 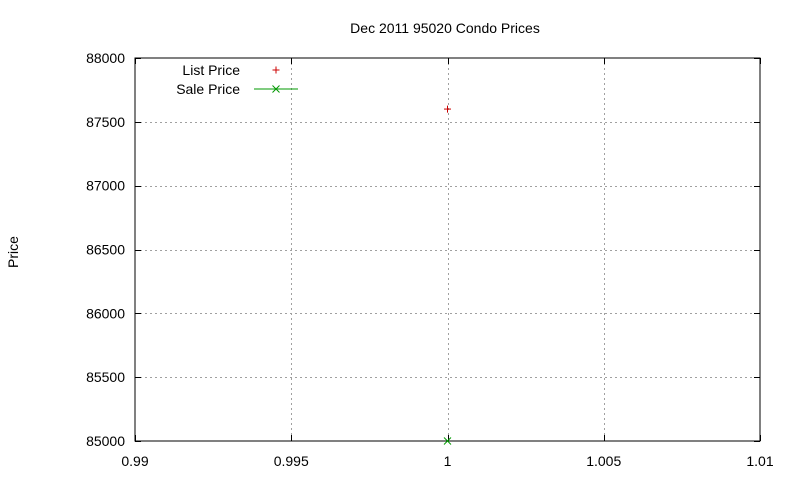 I want to click on legend: List Price Sale Price, so click(x=237, y=79).